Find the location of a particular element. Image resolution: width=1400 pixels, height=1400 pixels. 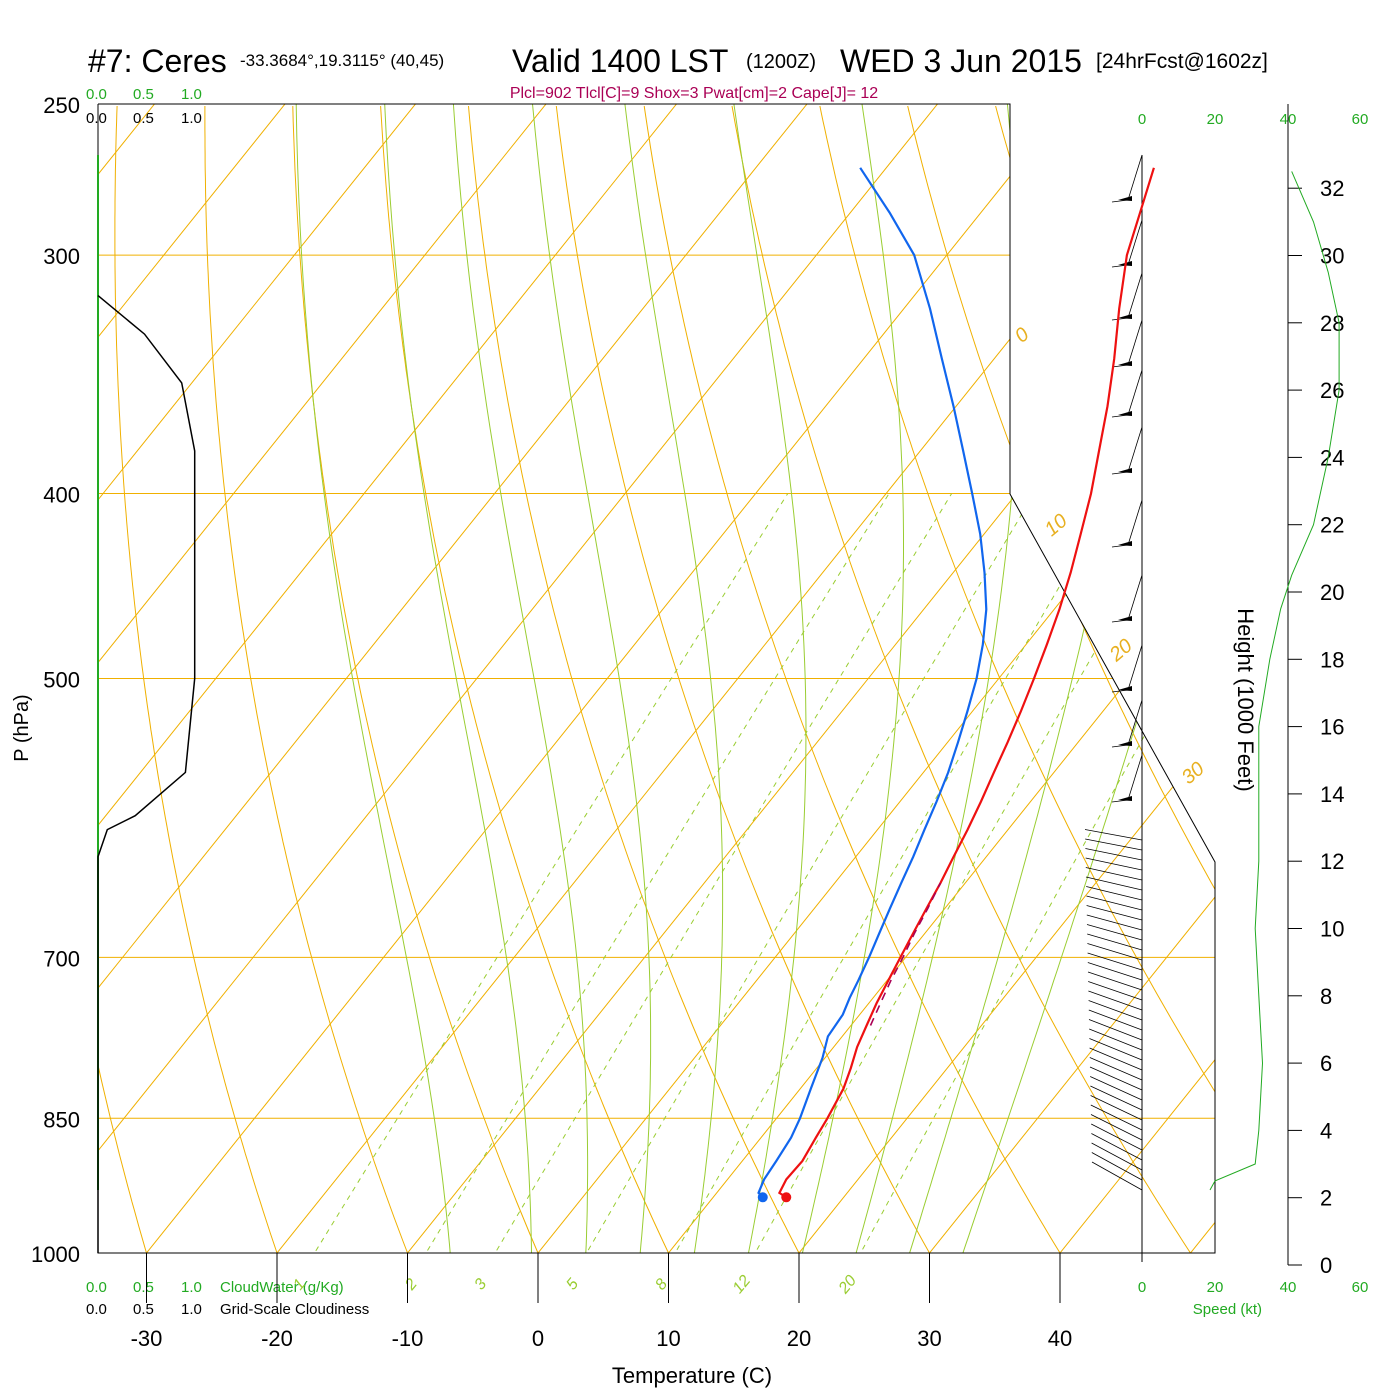

valid-date: WED 3 Jun 2015 is located at coordinates (961, 61).